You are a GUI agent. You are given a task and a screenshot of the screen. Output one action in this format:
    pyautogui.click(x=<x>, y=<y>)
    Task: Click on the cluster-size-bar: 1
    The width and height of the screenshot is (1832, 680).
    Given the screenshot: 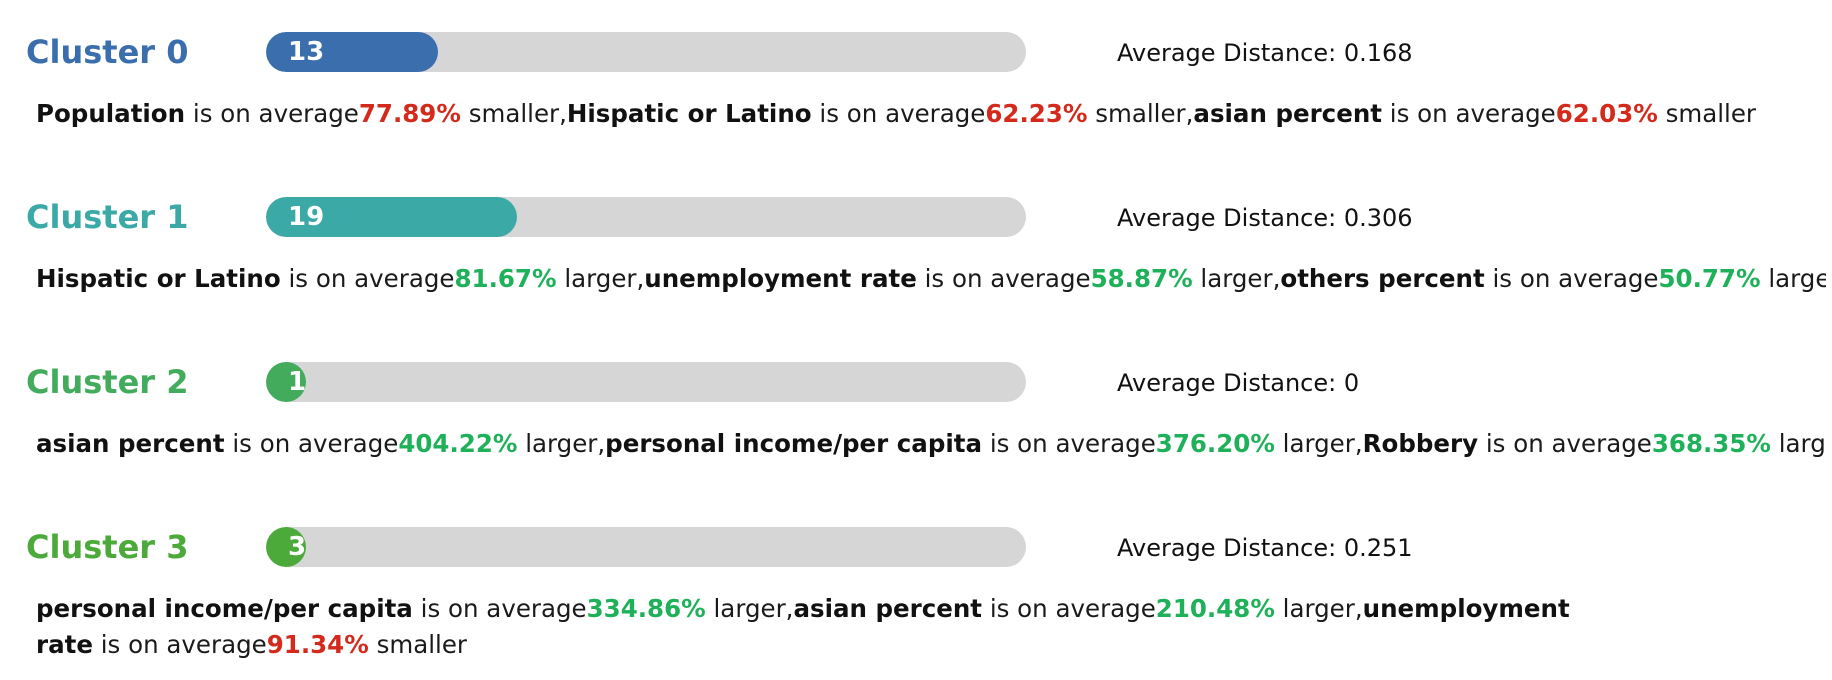 What is the action you would take?
    pyautogui.click(x=646, y=382)
    